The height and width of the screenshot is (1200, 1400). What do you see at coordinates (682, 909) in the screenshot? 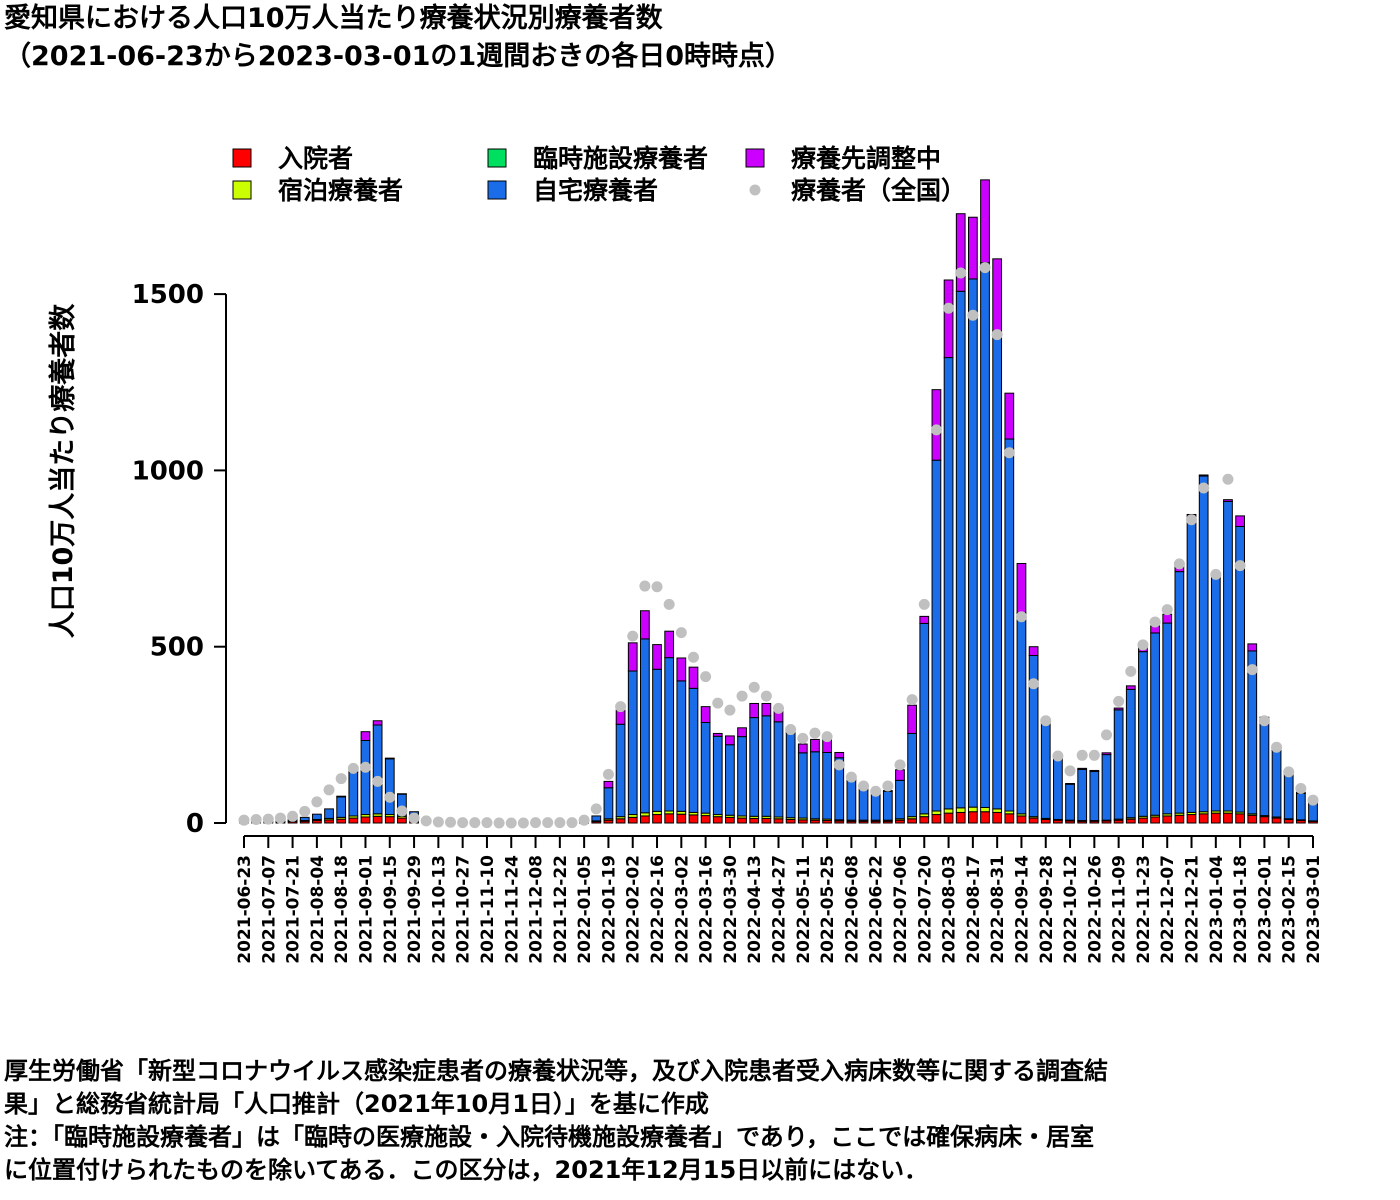
I see `x-tick-label: 2022-03-02` at bounding box center [682, 909].